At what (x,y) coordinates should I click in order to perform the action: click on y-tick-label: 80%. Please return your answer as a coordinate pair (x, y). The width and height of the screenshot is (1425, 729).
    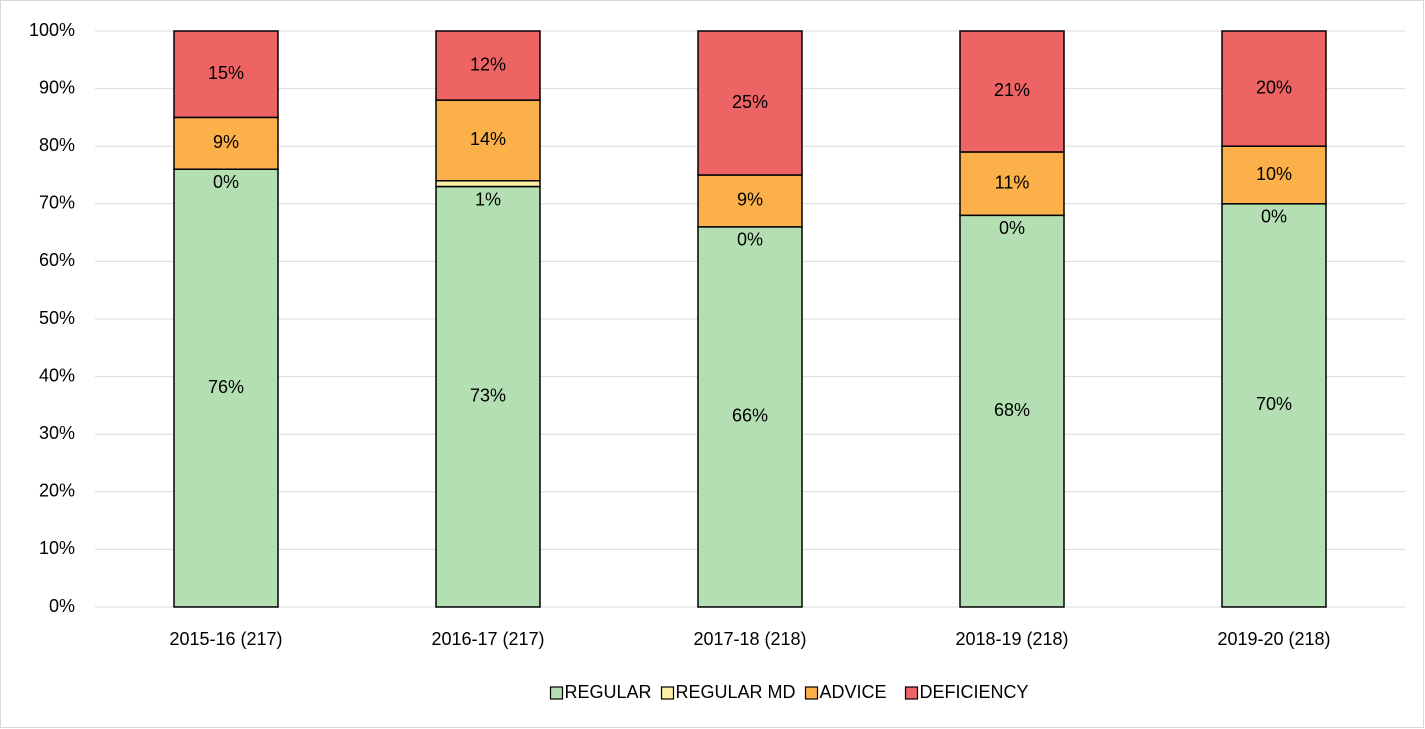
    Looking at the image, I should click on (57, 145).